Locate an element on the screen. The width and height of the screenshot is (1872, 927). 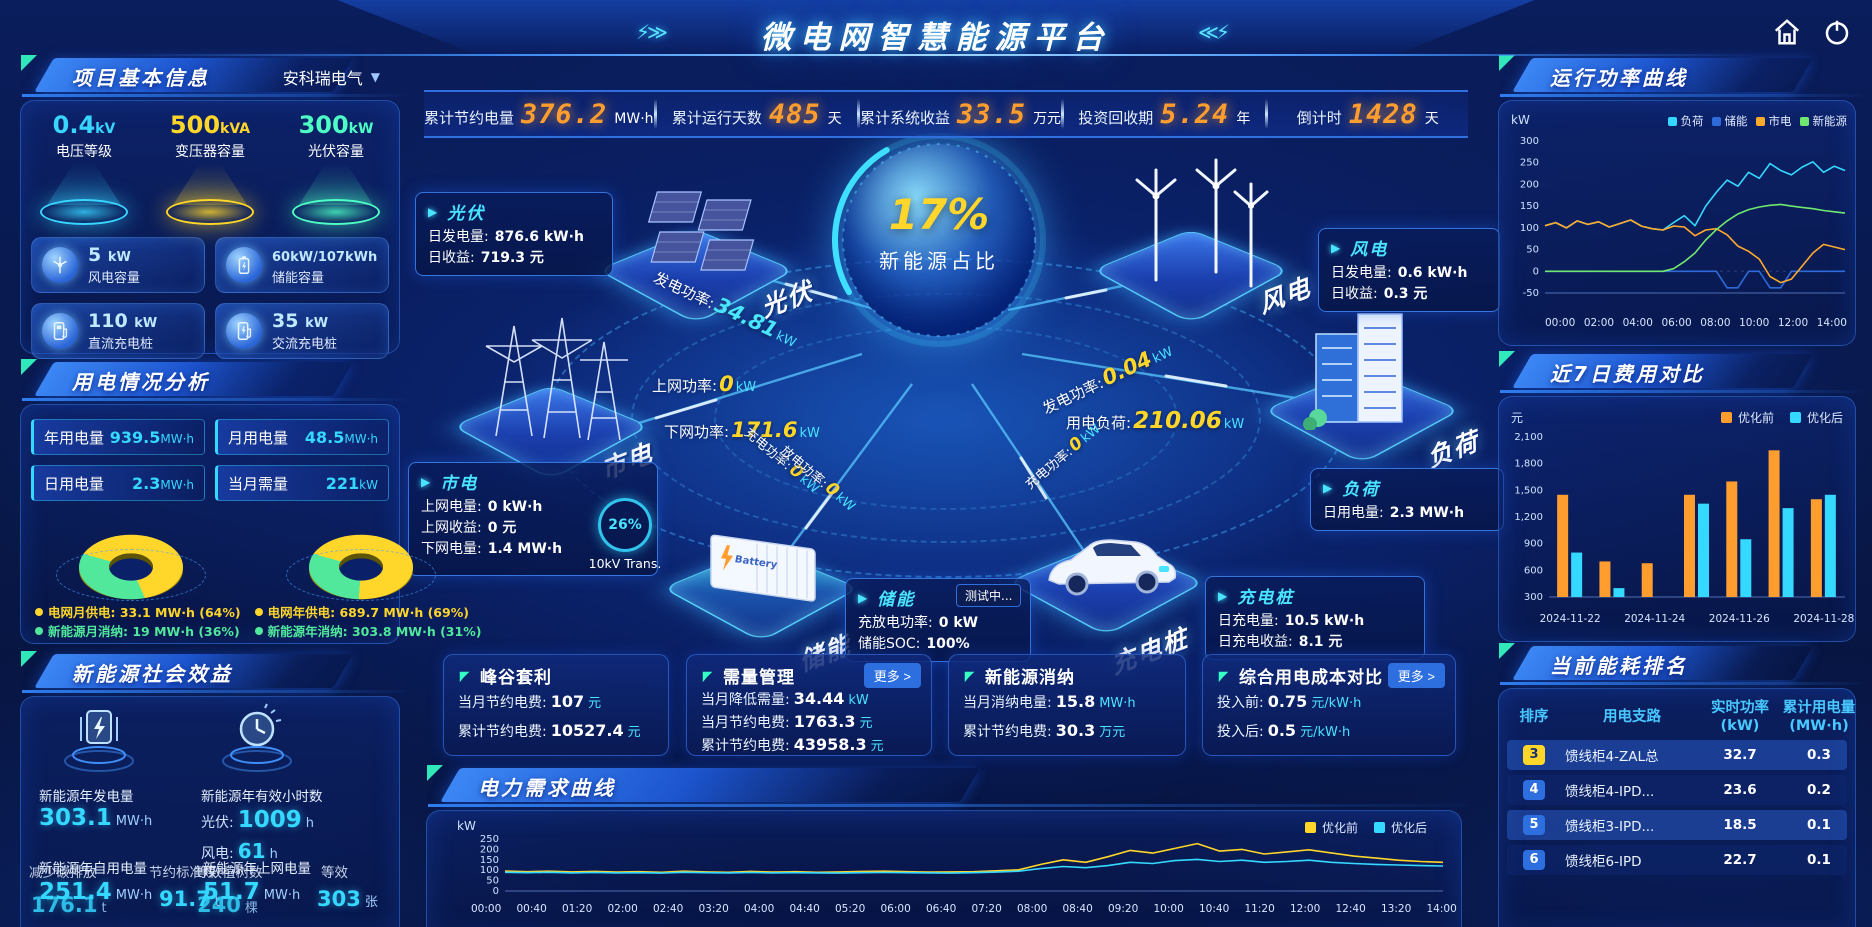
kpi-separator is located at coordinates (1063, 114).